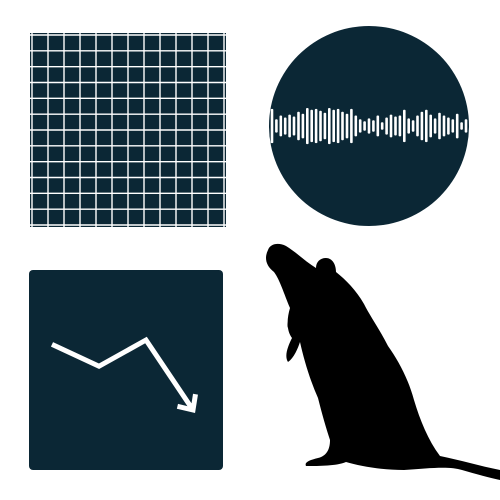 The image size is (500, 500). Describe the element at coordinates (123, 374) in the screenshot. I see `trend-line` at that location.